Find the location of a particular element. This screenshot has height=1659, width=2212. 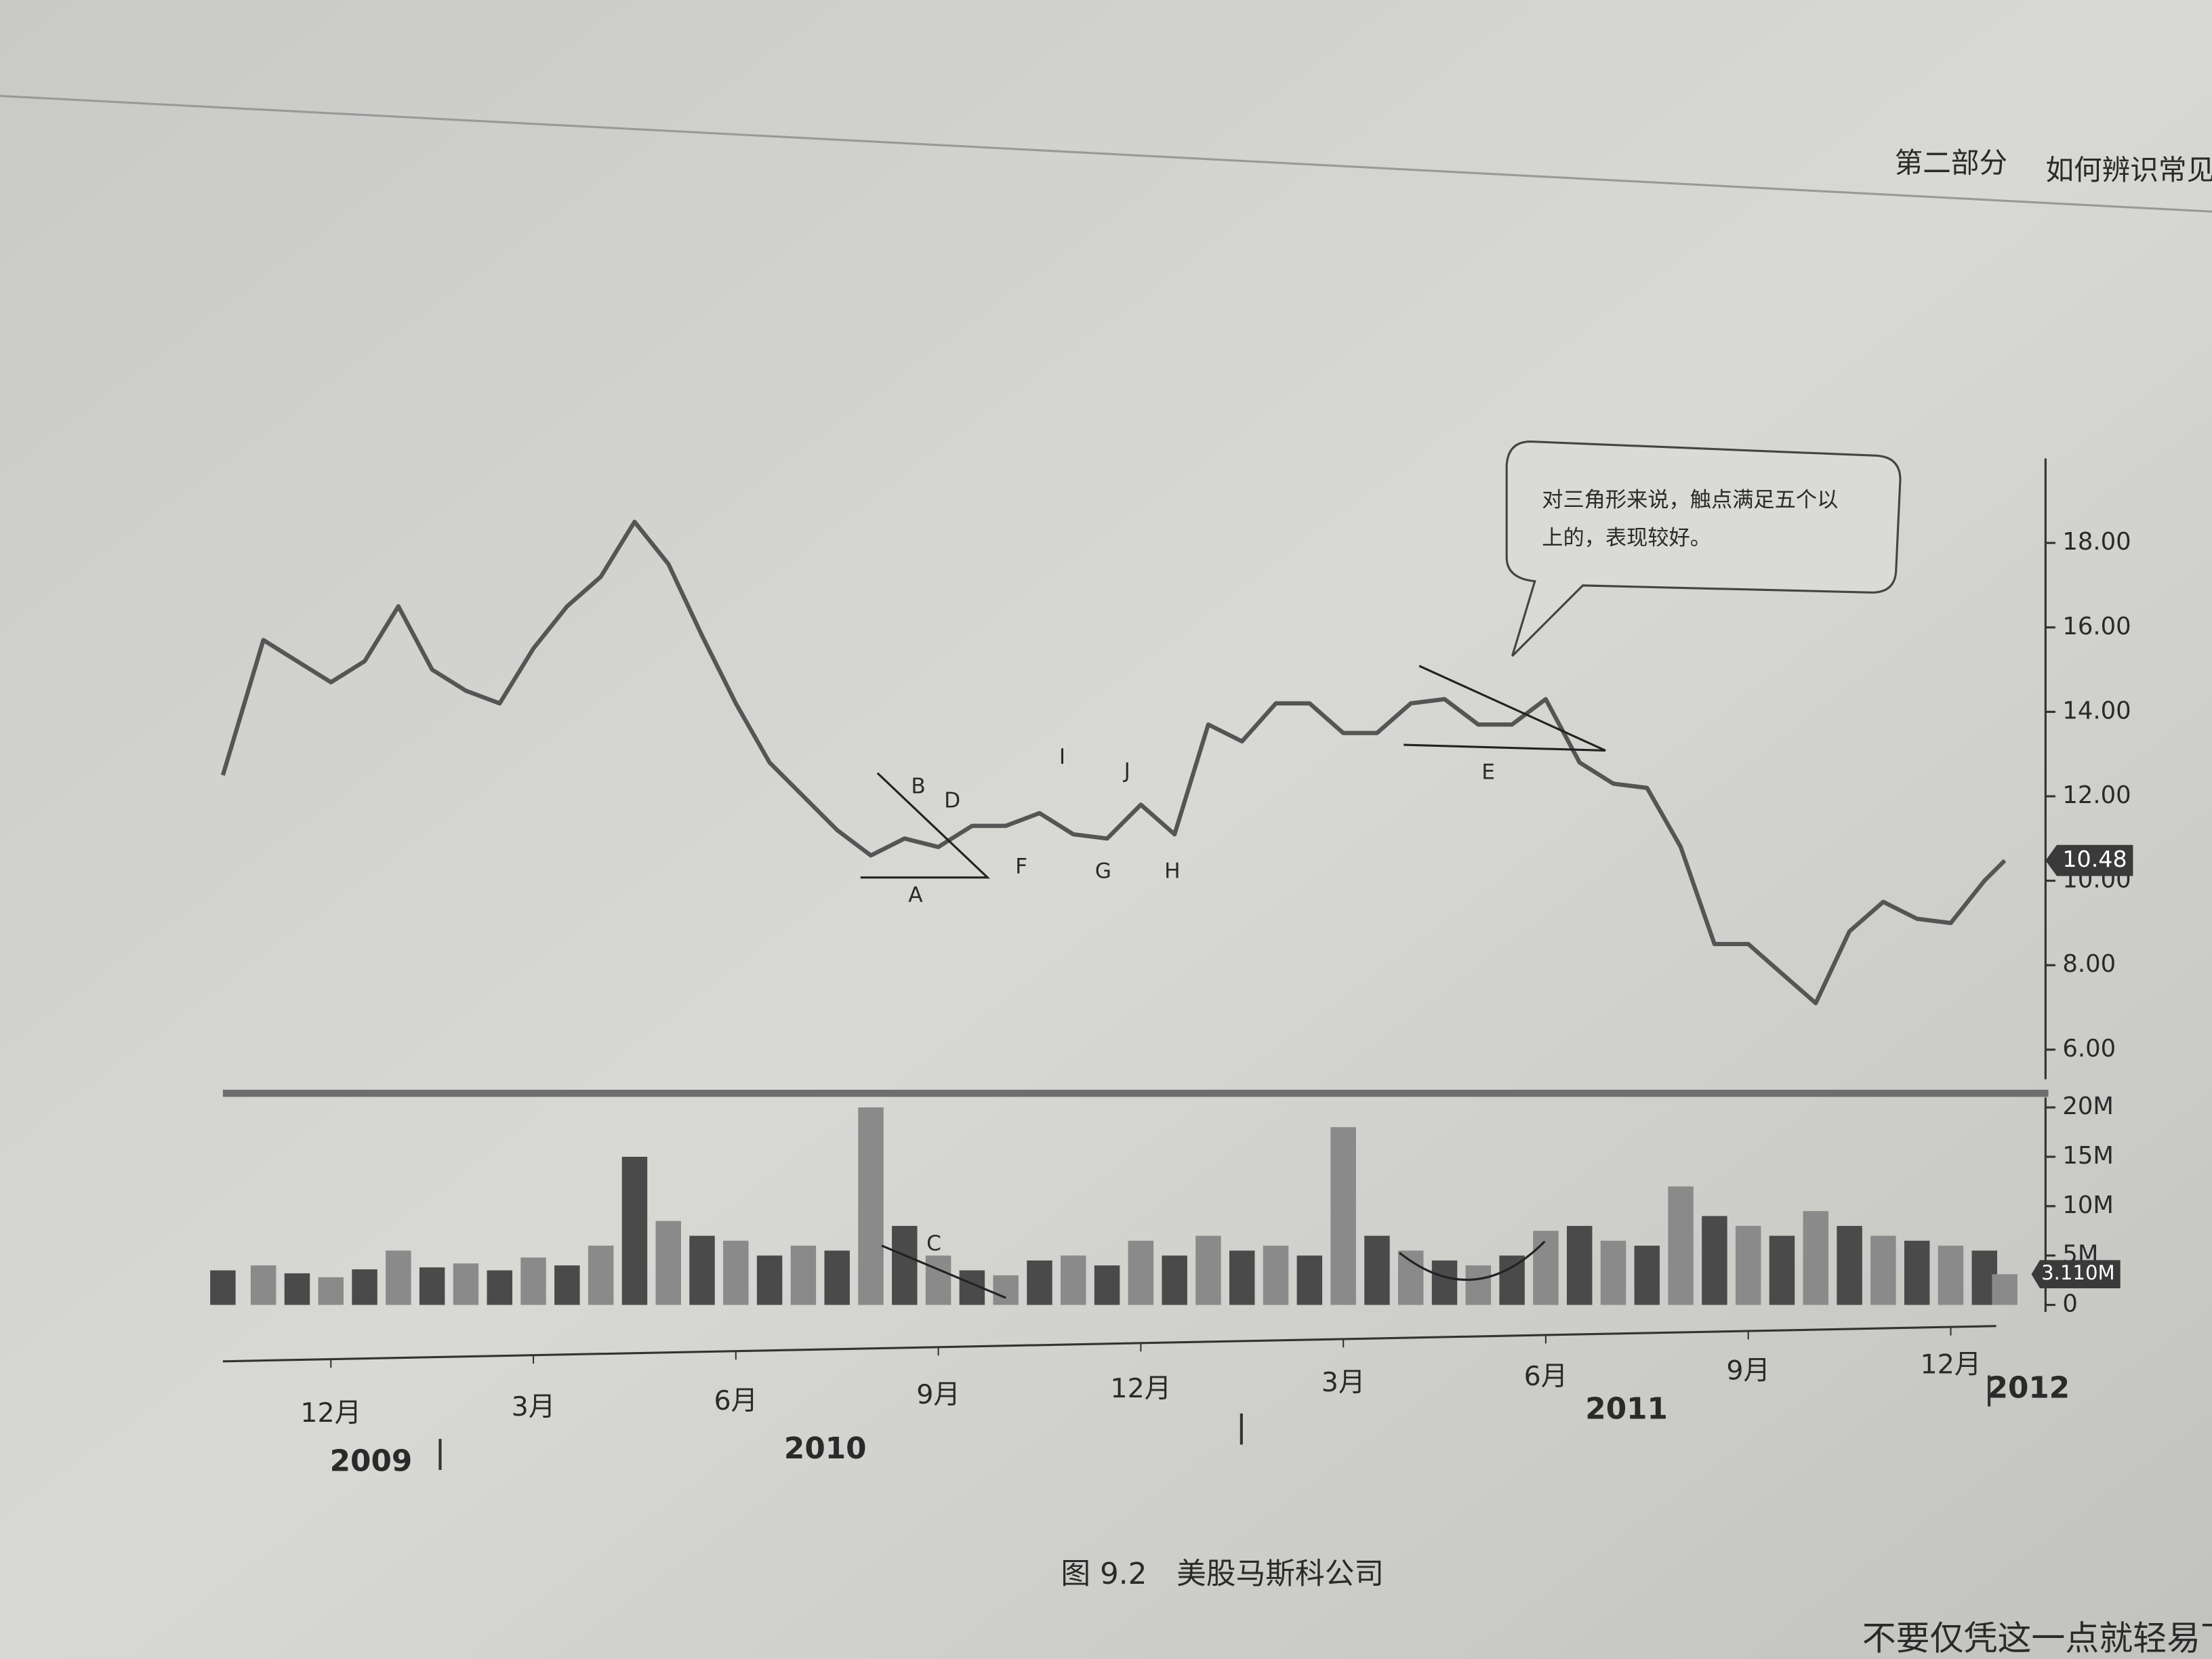

pattern-label: I is located at coordinates (1062, 757).